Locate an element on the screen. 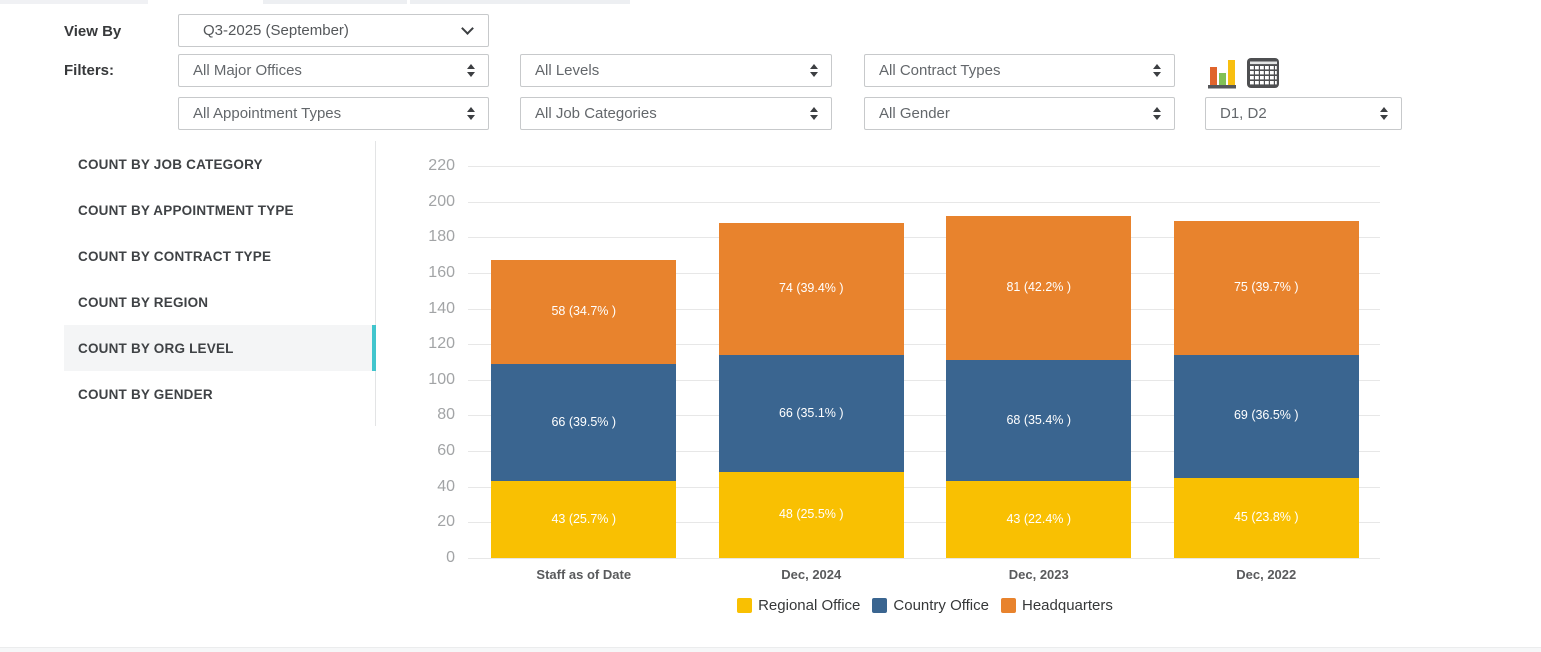 Image resolution: width=1541 pixels, height=652 pixels. filter-org-levels-select: D1, D2 is located at coordinates (1303, 113).